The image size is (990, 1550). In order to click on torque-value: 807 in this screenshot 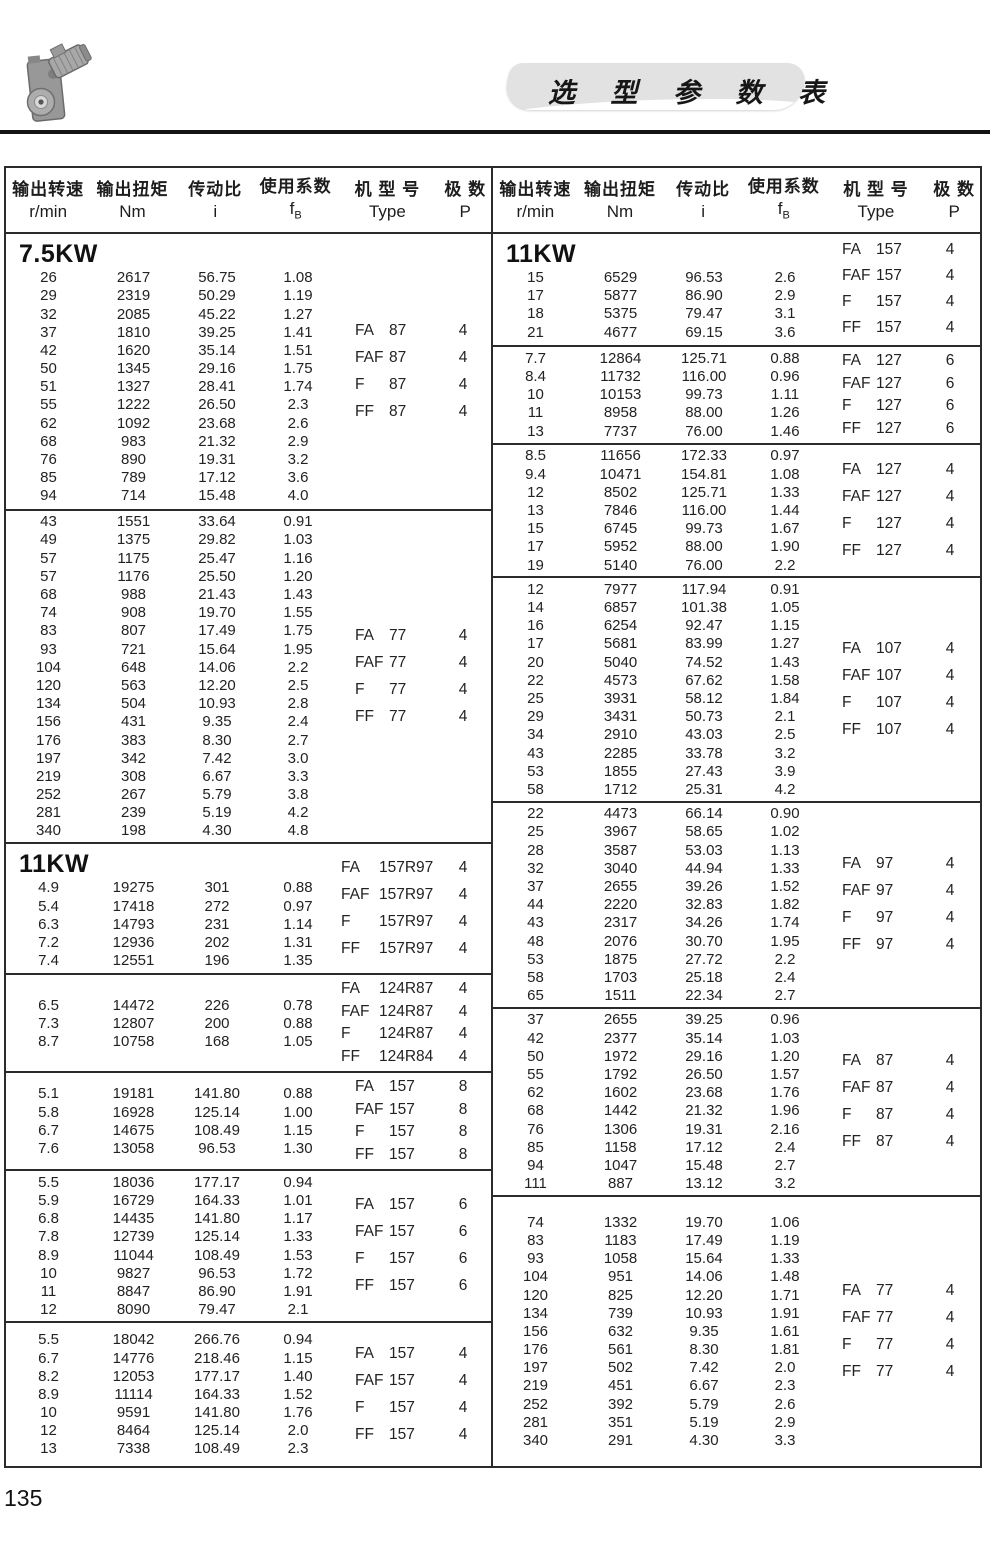, I will do `click(133, 631)`.